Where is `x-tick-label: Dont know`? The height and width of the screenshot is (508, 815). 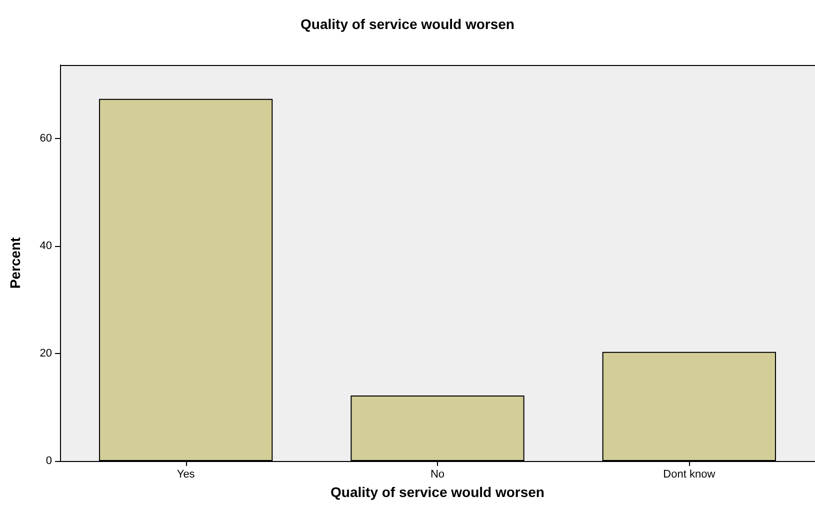 x-tick-label: Dont know is located at coordinates (689, 474).